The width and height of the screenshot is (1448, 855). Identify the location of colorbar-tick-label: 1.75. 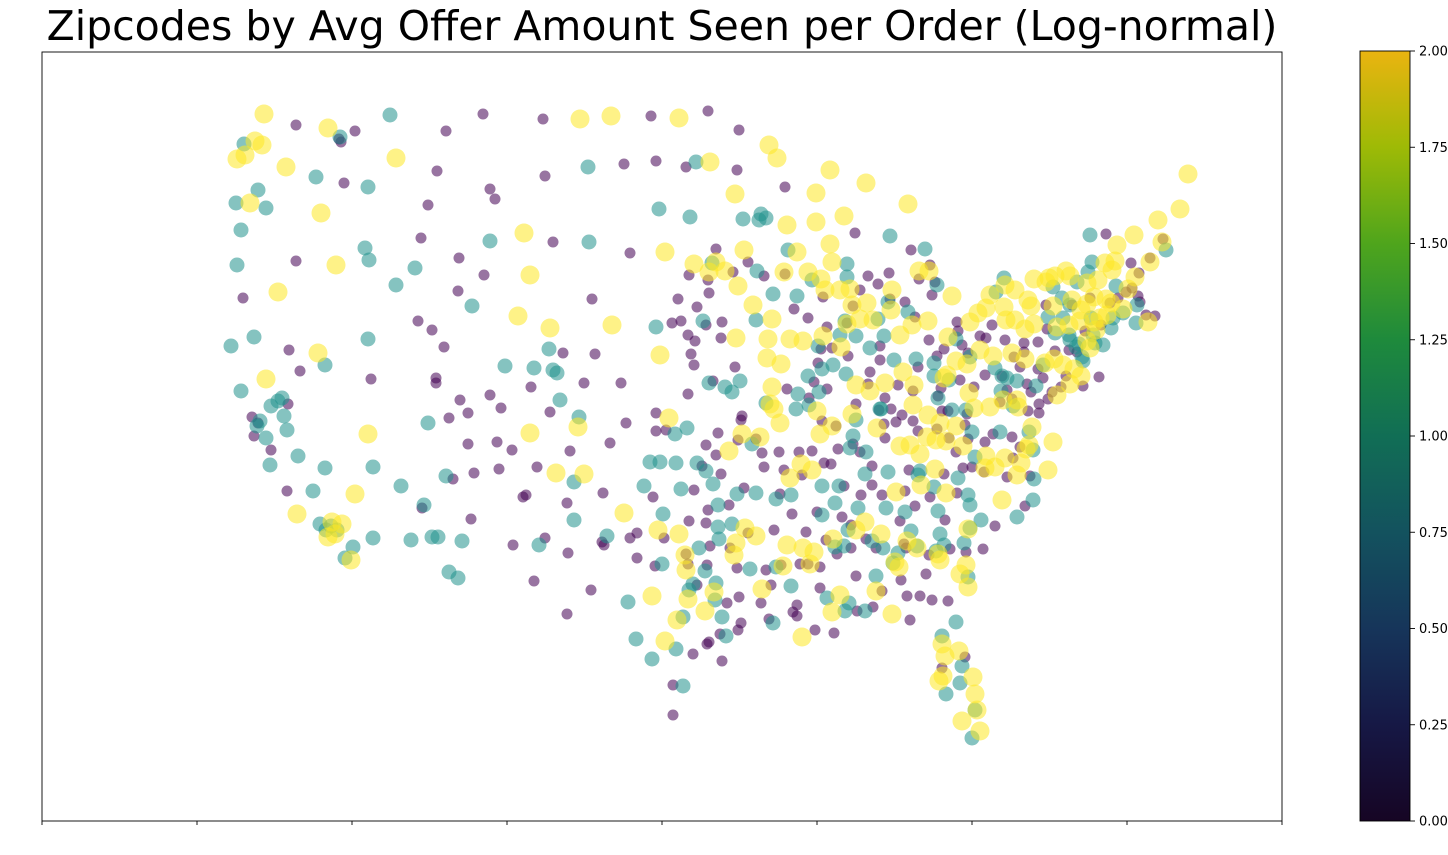
(1433, 148).